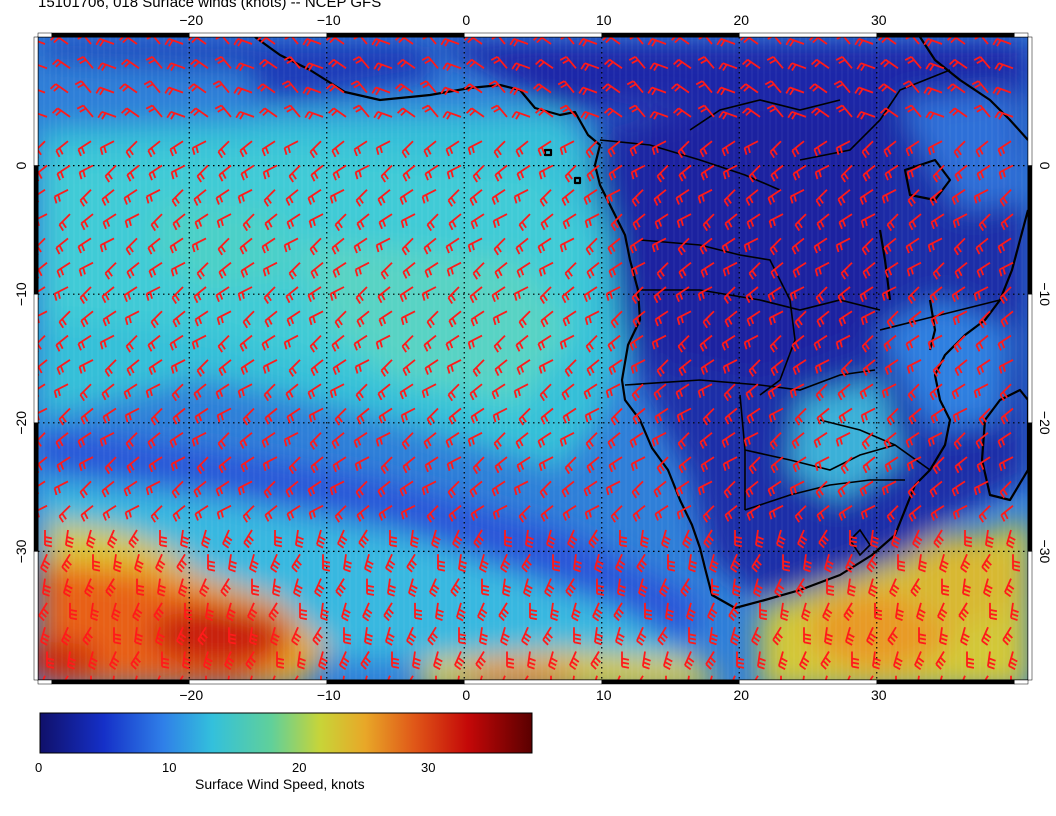 Image resolution: width=1056 pixels, height=816 pixels. Describe the element at coordinates (299, 767) in the screenshot. I see `colorbar-tick-20: 20` at that location.